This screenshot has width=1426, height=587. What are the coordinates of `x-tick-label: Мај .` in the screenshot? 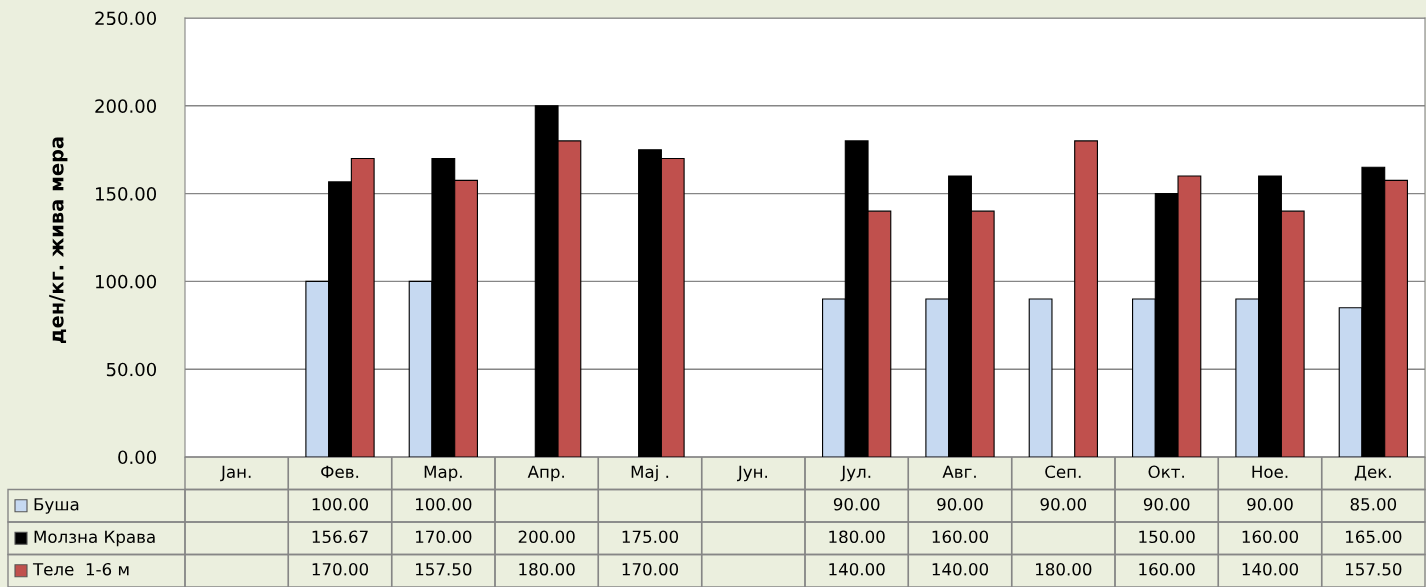 It's located at (650, 473).